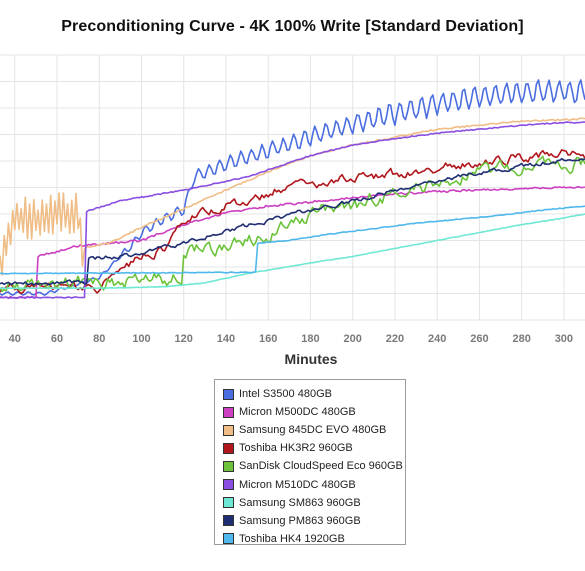 The width and height of the screenshot is (585, 571). What do you see at coordinates (437, 339) in the screenshot?
I see `x-tick-label: 240` at bounding box center [437, 339].